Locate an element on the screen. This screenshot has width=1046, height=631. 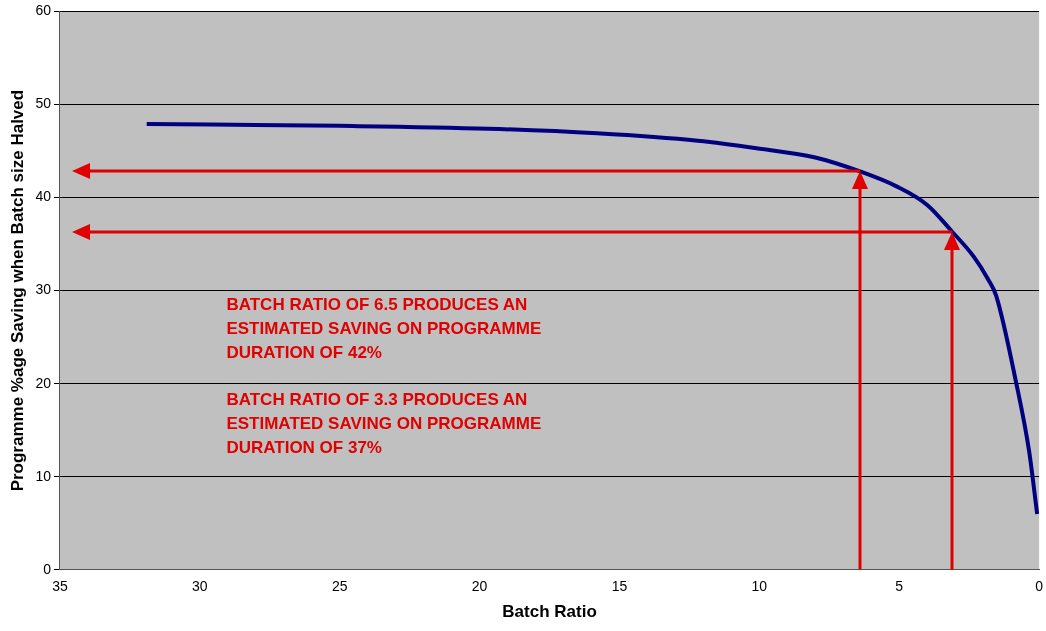
annotation: BATCH RATIO OF 3.3 PRODUCES AN ESTIMATED SAVING ON PROGRAMME DURATION OF 37% is located at coordinates (384, 424).